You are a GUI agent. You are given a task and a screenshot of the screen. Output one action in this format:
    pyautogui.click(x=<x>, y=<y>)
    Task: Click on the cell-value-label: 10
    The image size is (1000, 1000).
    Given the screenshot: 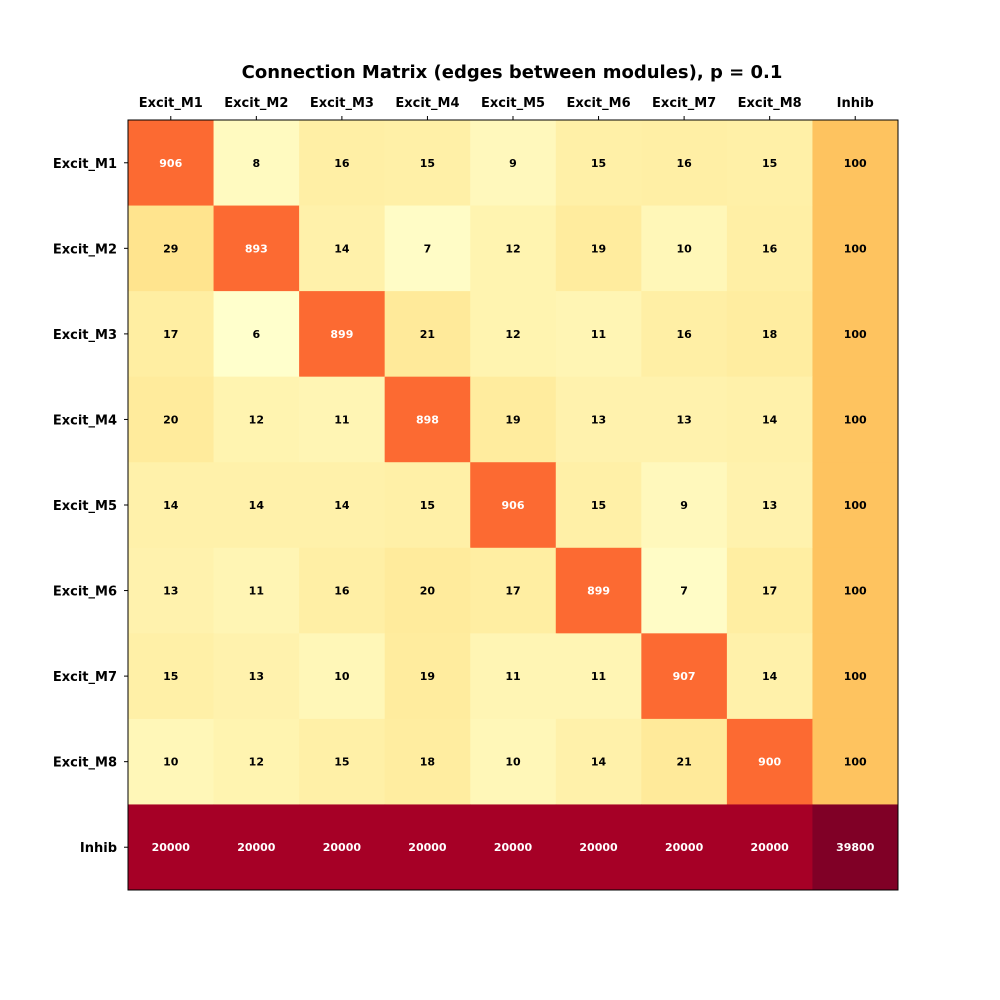 What is the action you would take?
    pyautogui.click(x=342, y=676)
    